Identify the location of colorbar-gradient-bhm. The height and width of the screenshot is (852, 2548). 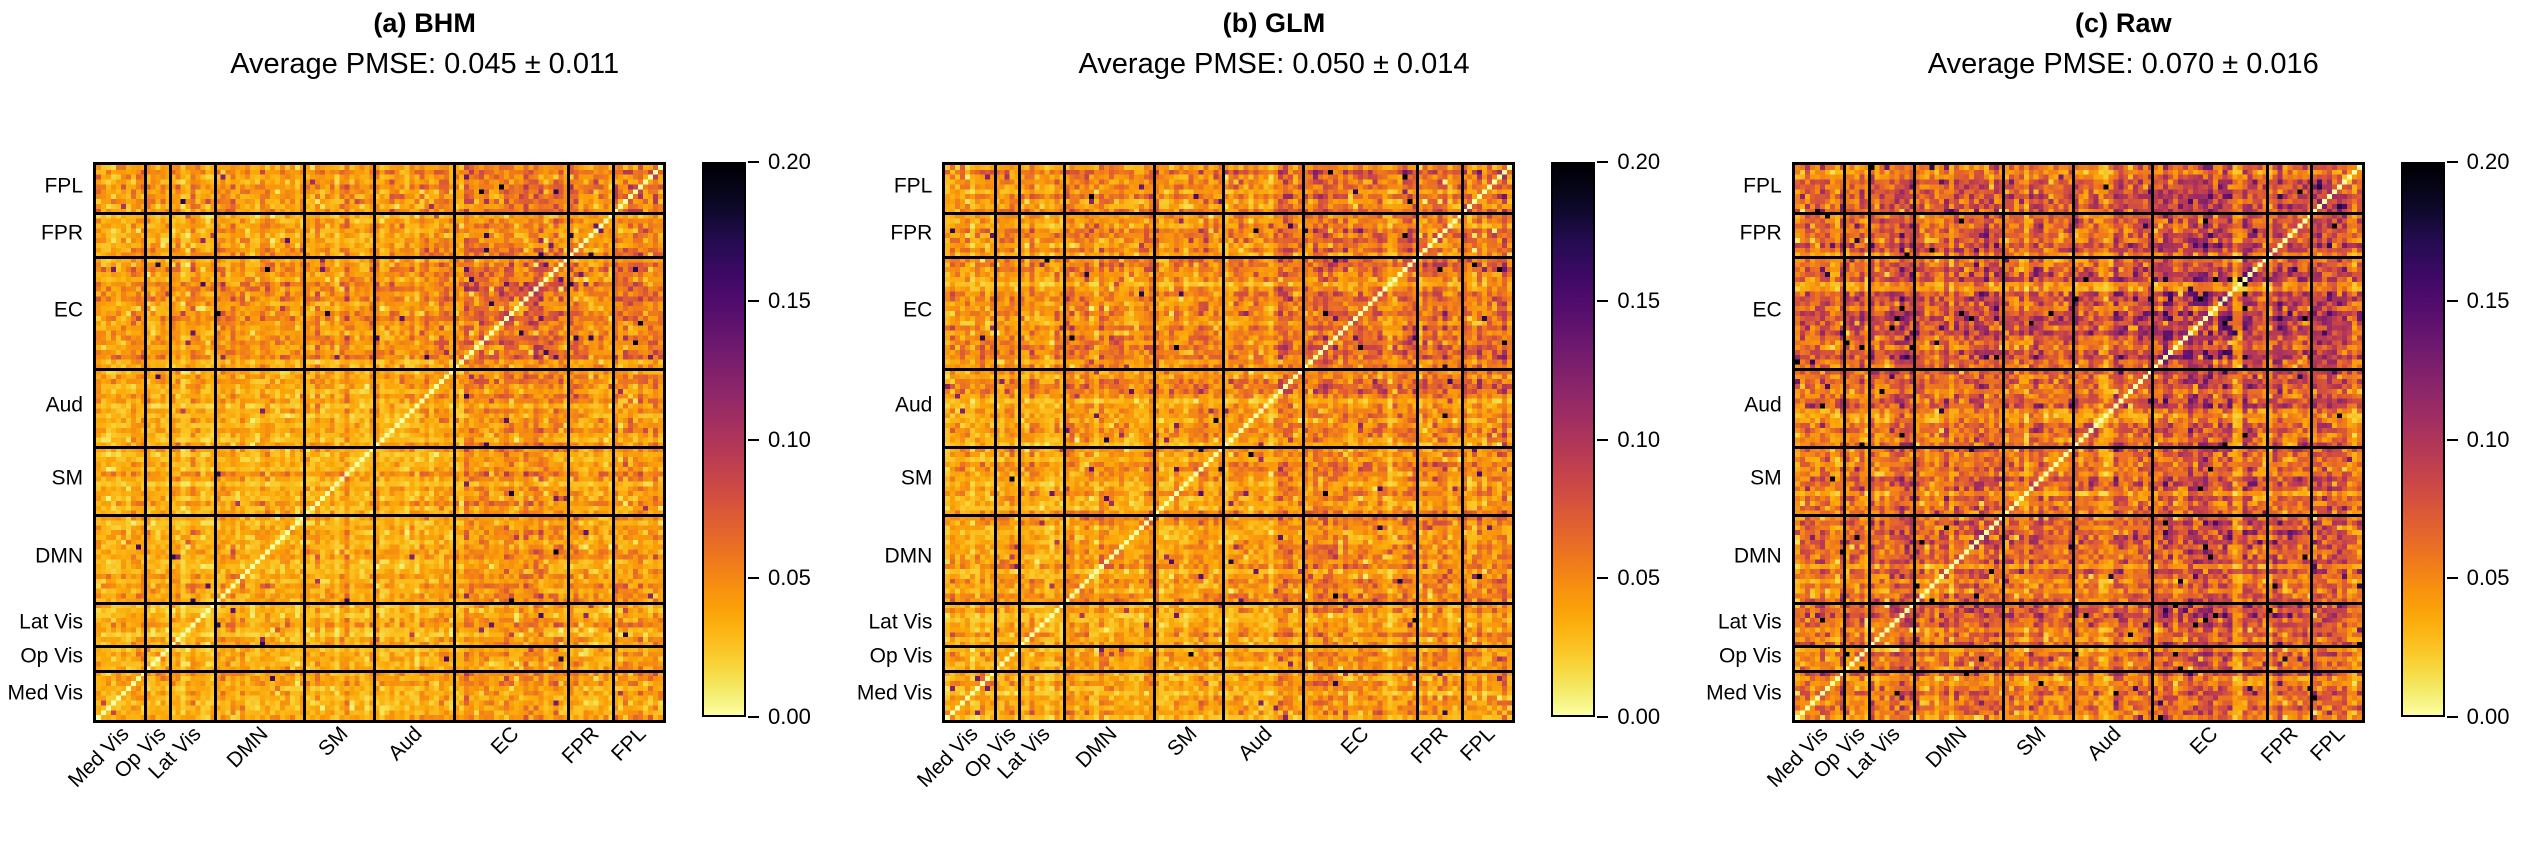
(724, 439).